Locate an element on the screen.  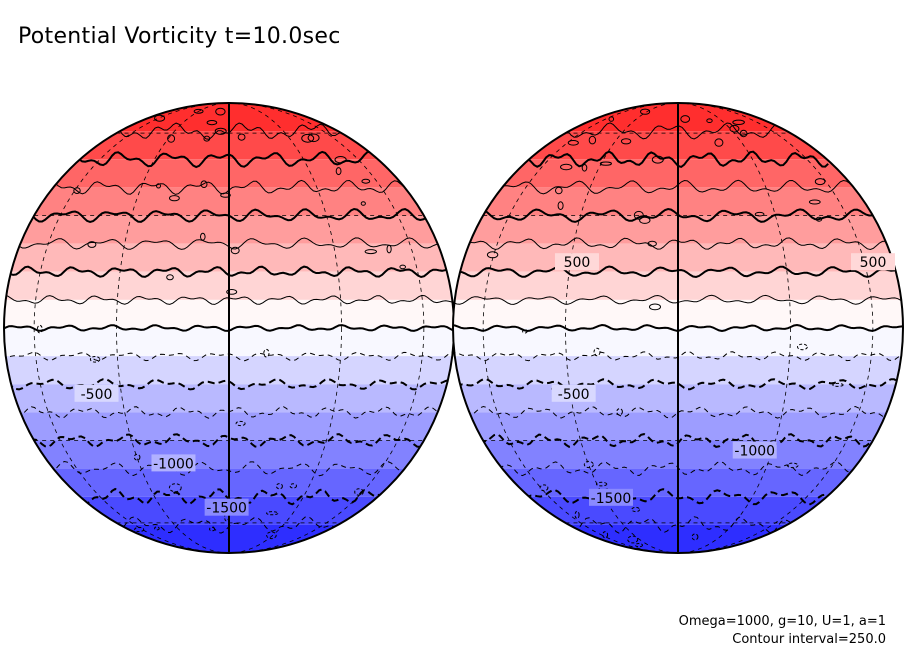
contour-label: -500 is located at coordinates (97, 395).